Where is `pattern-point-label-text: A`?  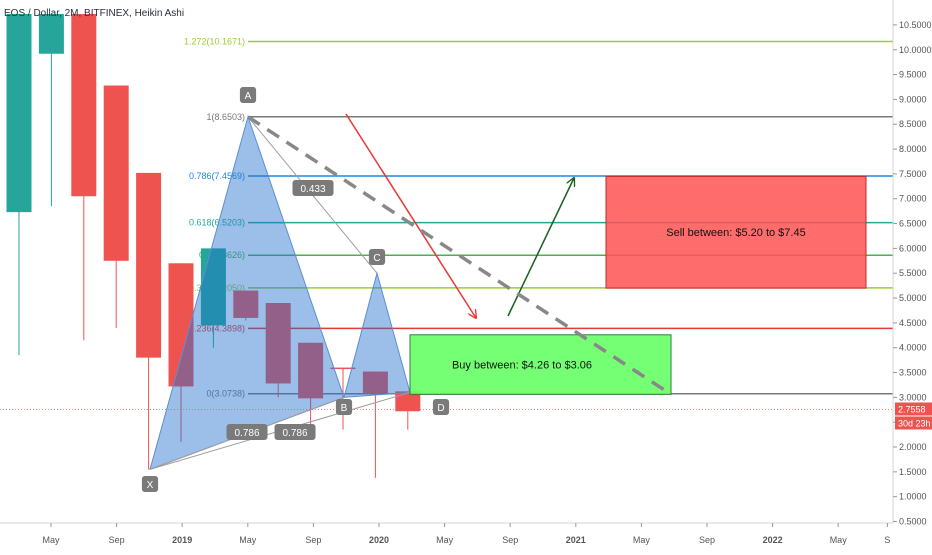
pattern-point-label-text: A is located at coordinates (248, 96).